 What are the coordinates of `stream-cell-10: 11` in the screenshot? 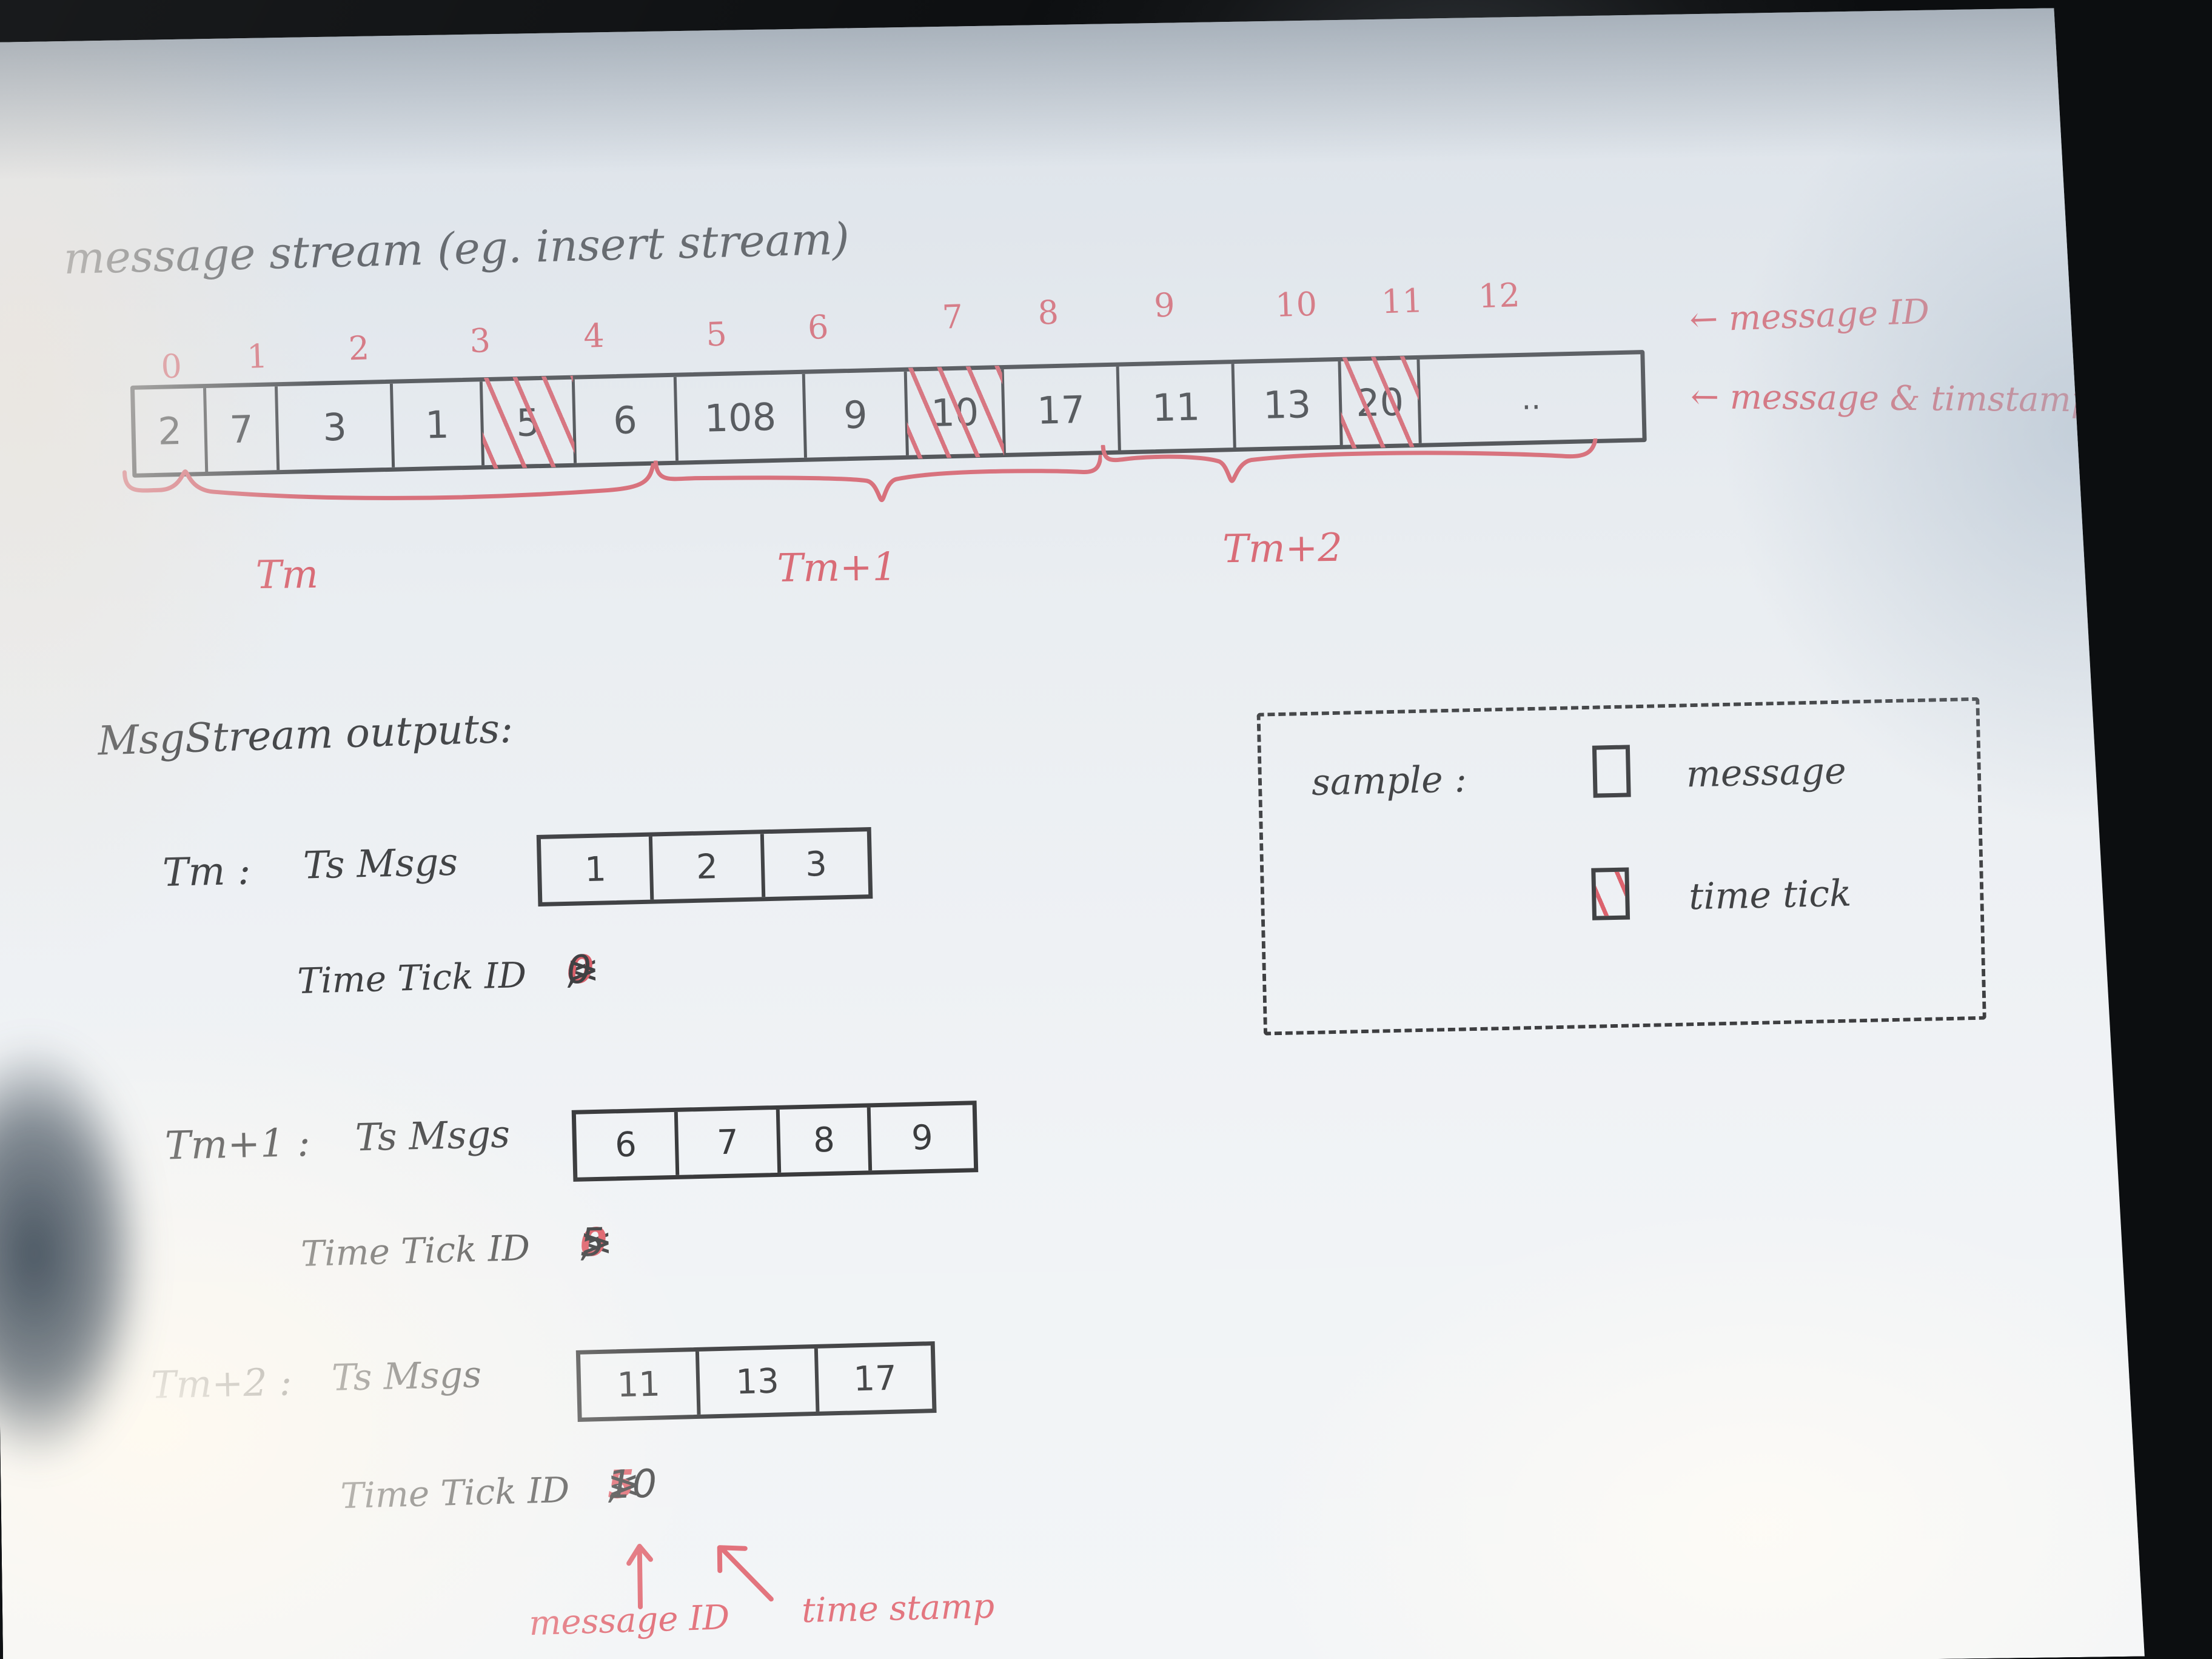 It's located at (1177, 407).